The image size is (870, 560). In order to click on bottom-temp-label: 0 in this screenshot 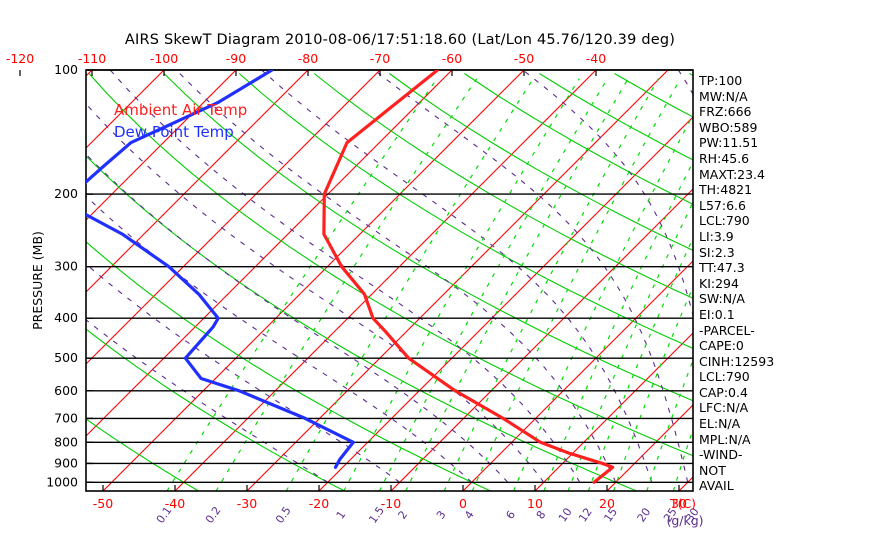, I will do `click(463, 503)`.